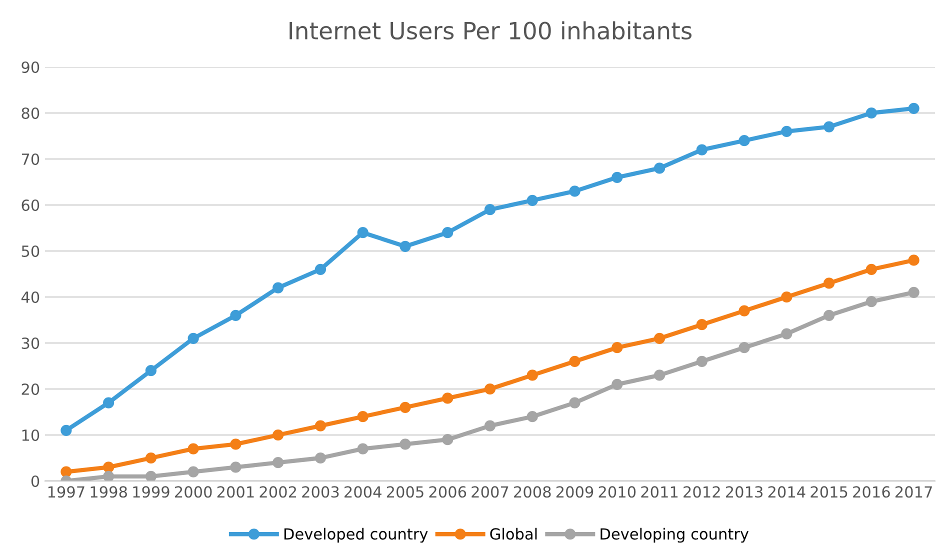 This screenshot has height=554, width=938. Describe the element at coordinates (659, 492) in the screenshot. I see `x-tick-label: 2011` at that location.